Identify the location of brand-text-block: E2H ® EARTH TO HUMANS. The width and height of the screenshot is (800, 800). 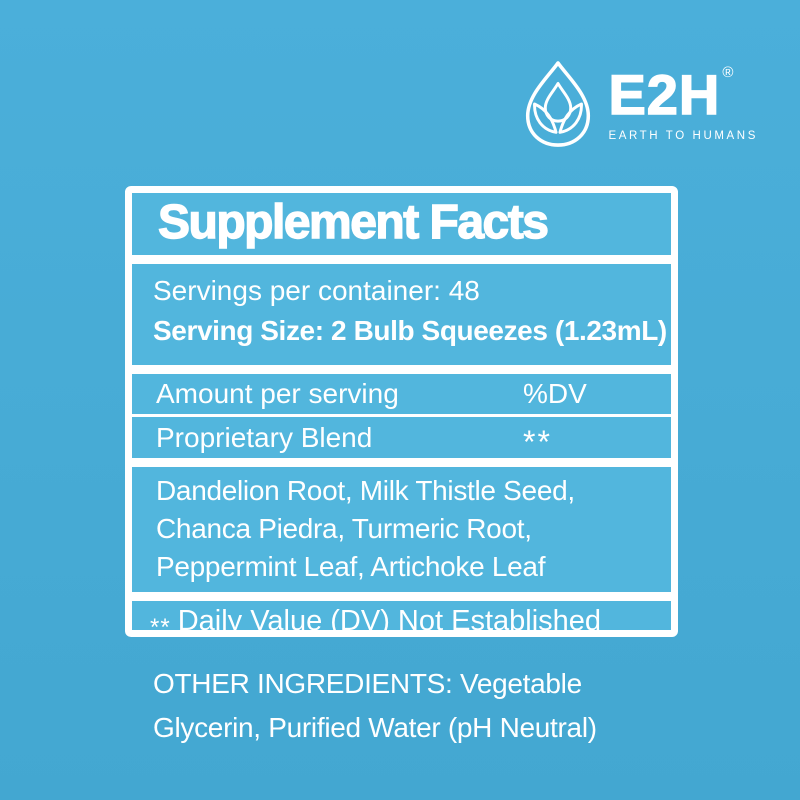
(683, 102).